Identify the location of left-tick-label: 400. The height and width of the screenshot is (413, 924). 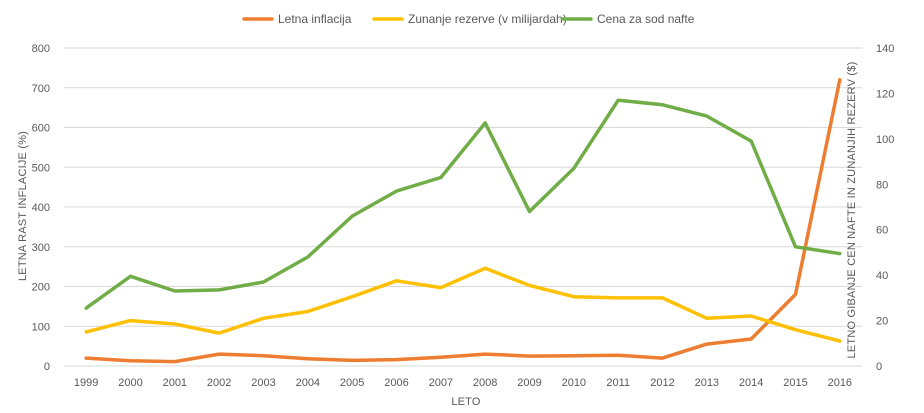
(41, 208).